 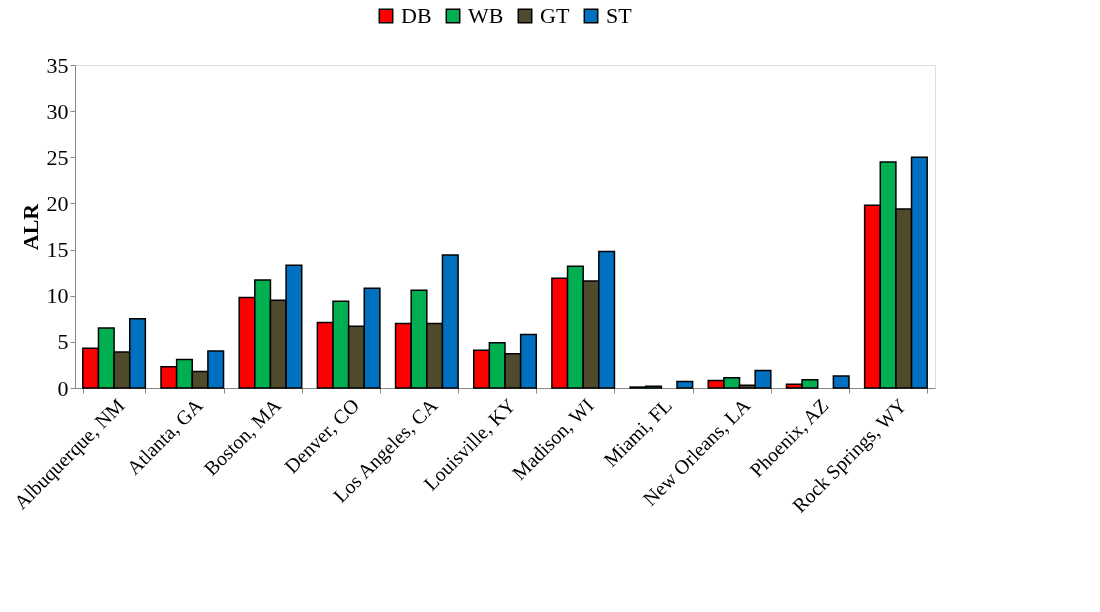 What do you see at coordinates (57, 203) in the screenshot?
I see `y-tick-label: 20` at bounding box center [57, 203].